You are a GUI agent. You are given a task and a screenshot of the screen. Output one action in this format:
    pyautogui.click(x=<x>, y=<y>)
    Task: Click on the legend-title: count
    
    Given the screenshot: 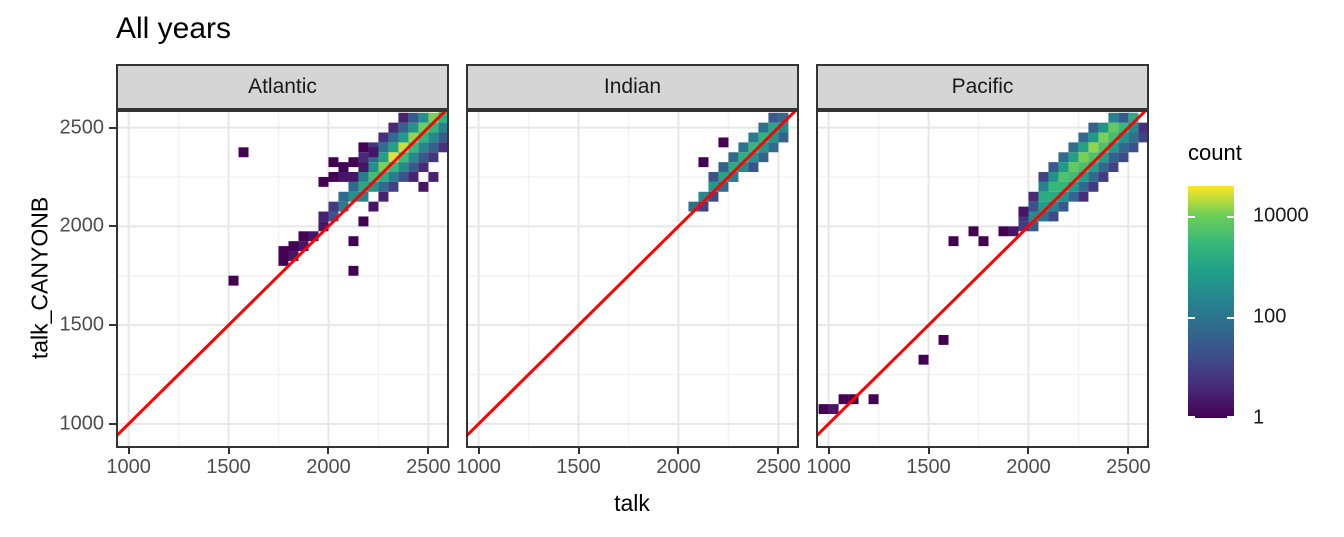 What is the action you would take?
    pyautogui.click(x=1215, y=152)
    